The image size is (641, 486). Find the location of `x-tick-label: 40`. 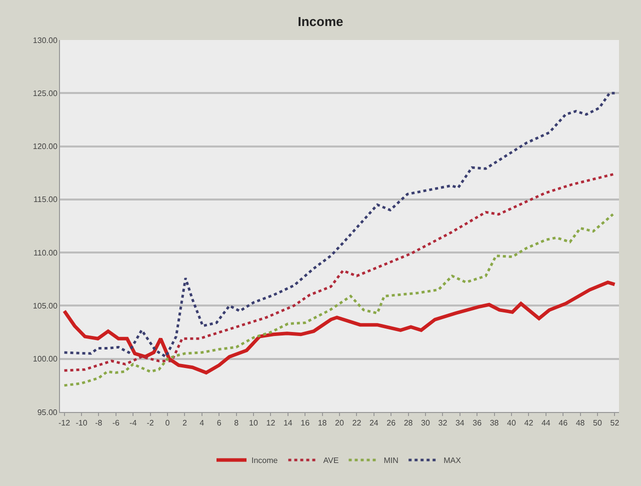

x-tick-label: 40 is located at coordinates (511, 423).